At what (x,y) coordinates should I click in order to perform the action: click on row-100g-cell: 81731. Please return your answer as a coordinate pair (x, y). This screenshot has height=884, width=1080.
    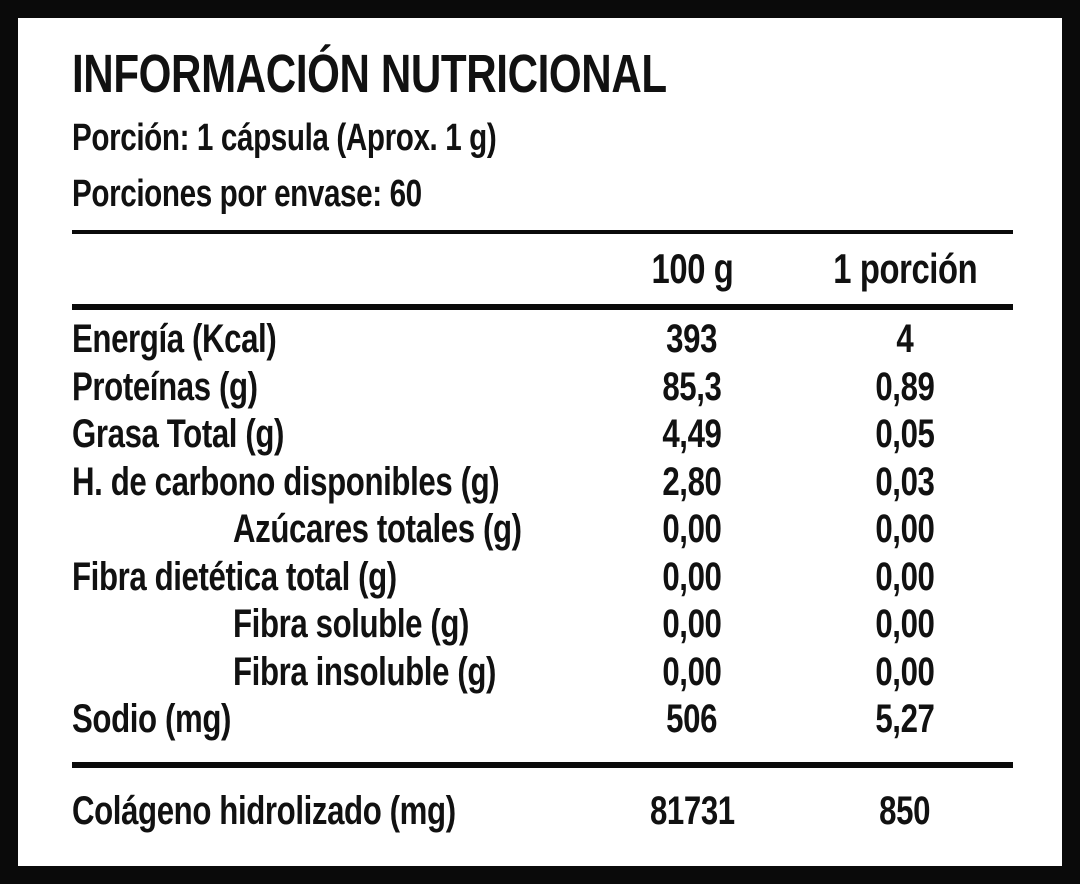
    Looking at the image, I should click on (692, 811).